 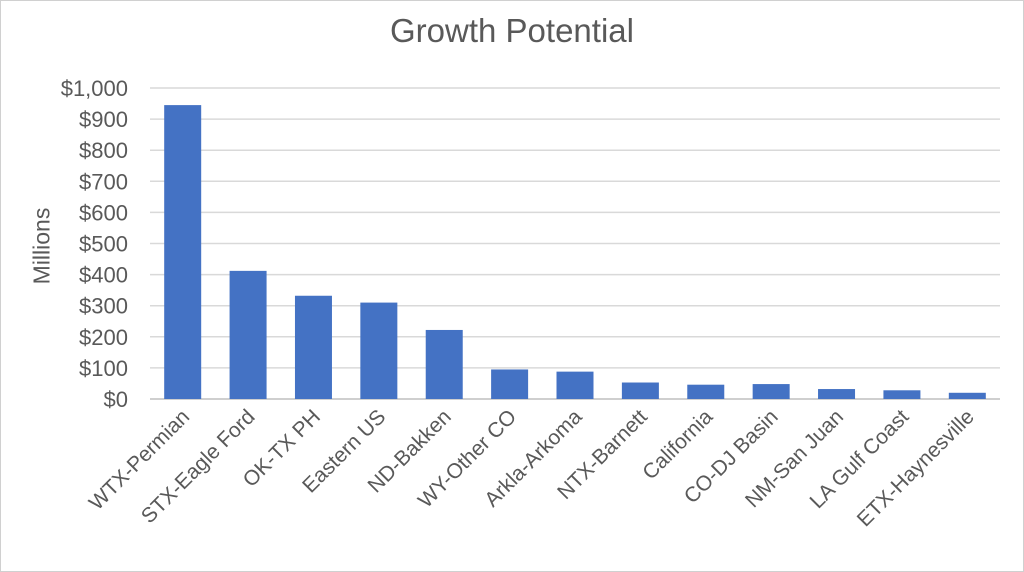 What do you see at coordinates (103, 368) in the screenshot?
I see `y-tick-label: $100` at bounding box center [103, 368].